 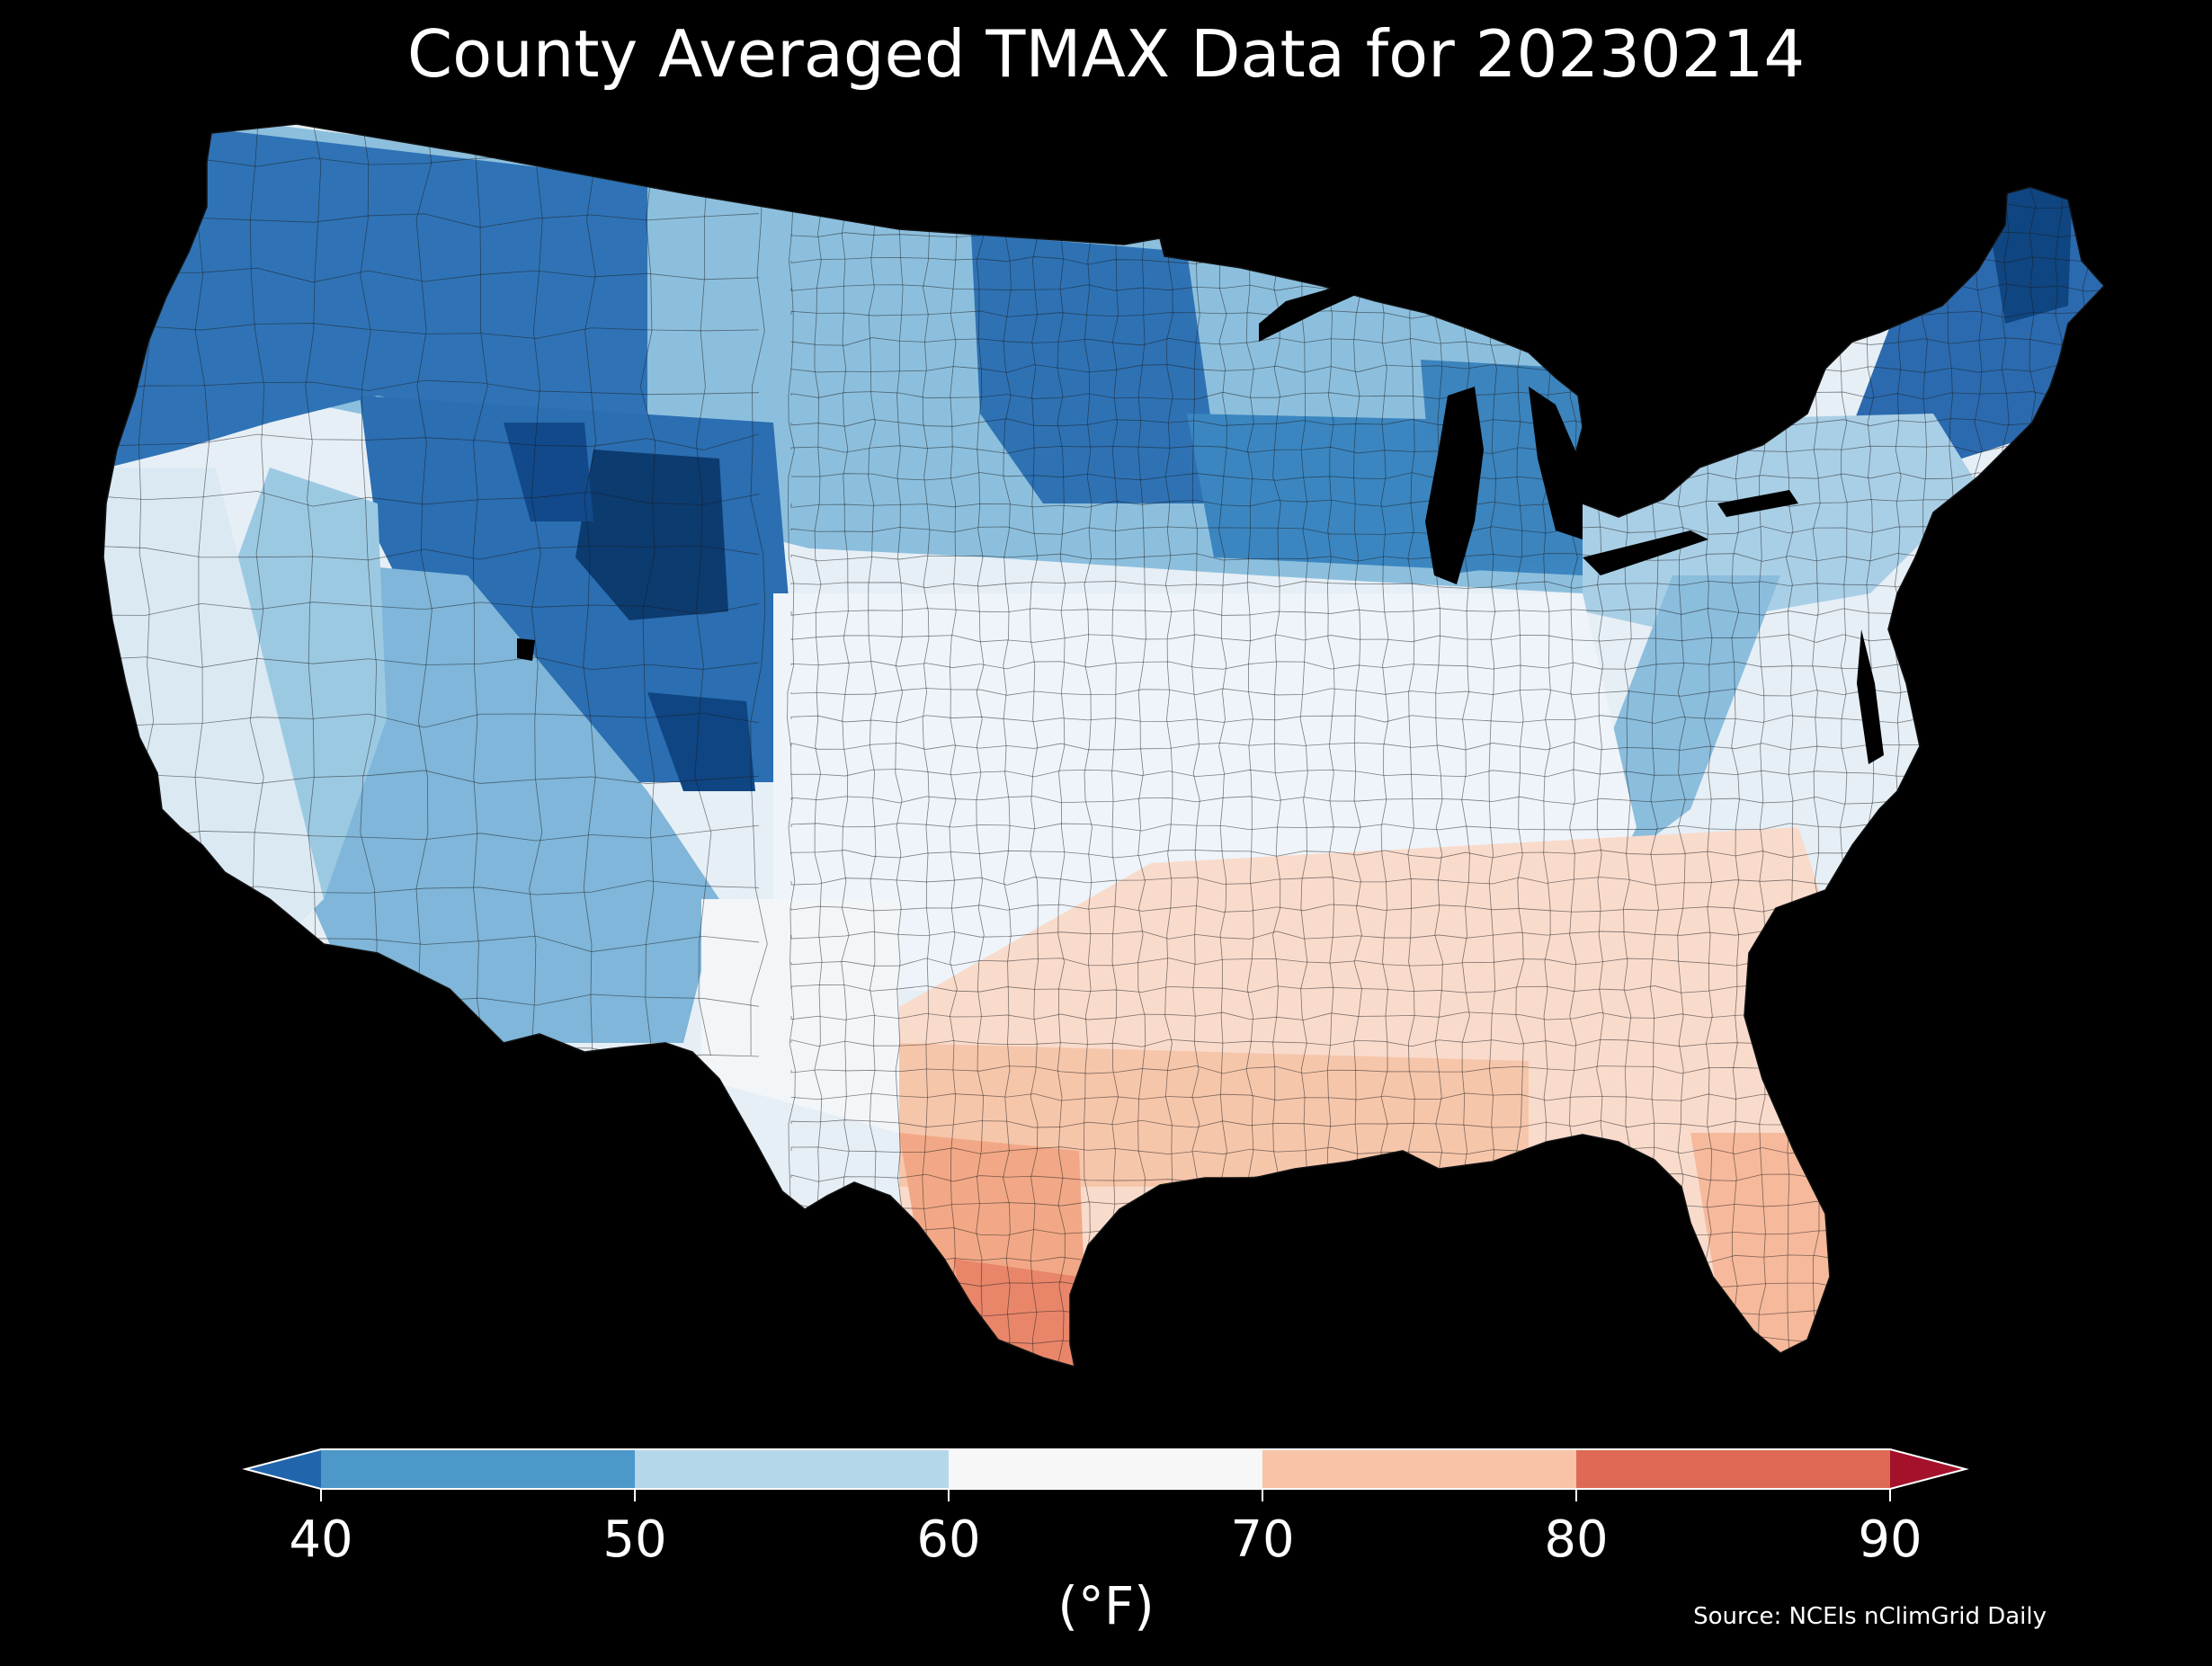 What do you see at coordinates (634, 1540) in the screenshot?
I see `tick-label-50: 50` at bounding box center [634, 1540].